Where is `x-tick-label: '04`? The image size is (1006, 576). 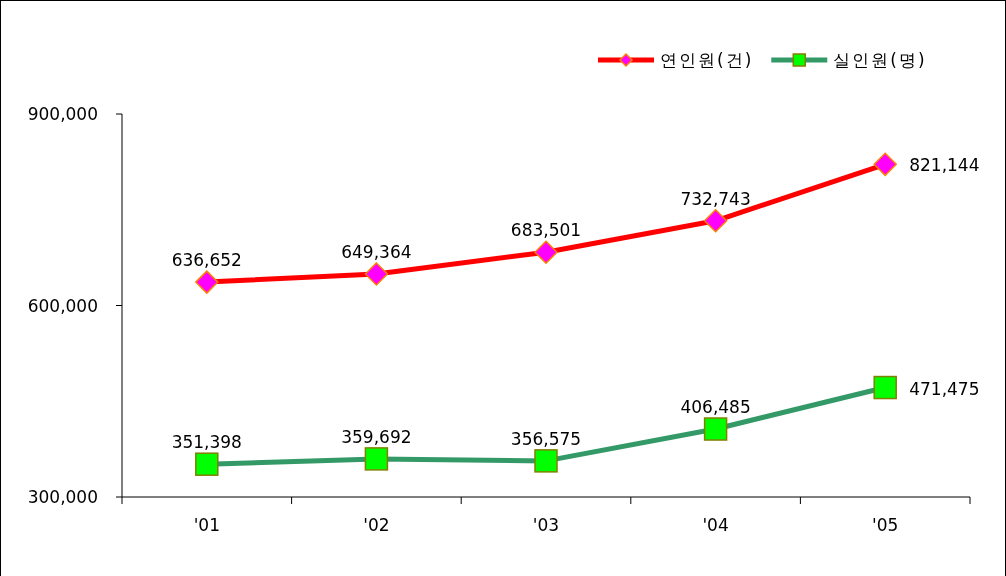 x-tick-label: '04 is located at coordinates (715, 525).